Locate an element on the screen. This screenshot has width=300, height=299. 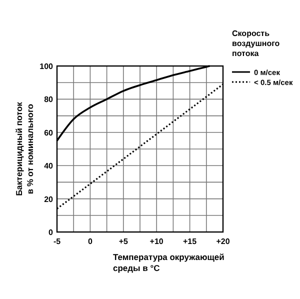
y-tick-label: 40 is located at coordinates (49, 166).